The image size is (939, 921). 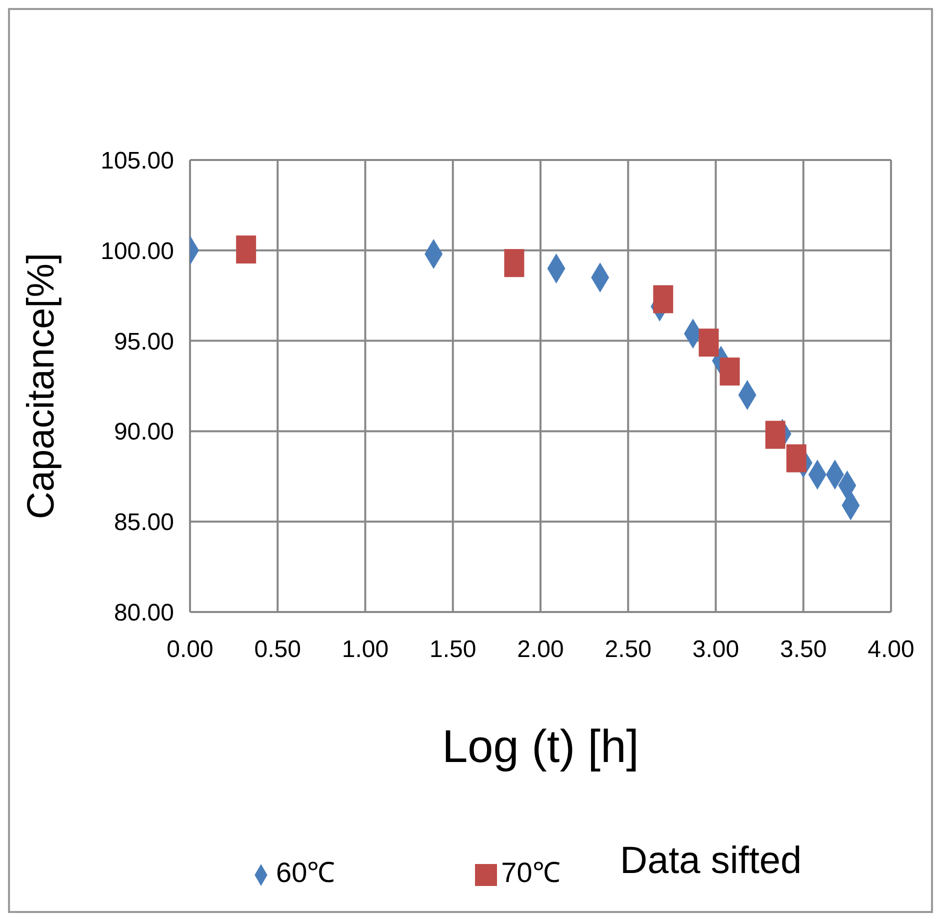 What do you see at coordinates (277, 650) in the screenshot?
I see `x-tick-label: 0.50` at bounding box center [277, 650].